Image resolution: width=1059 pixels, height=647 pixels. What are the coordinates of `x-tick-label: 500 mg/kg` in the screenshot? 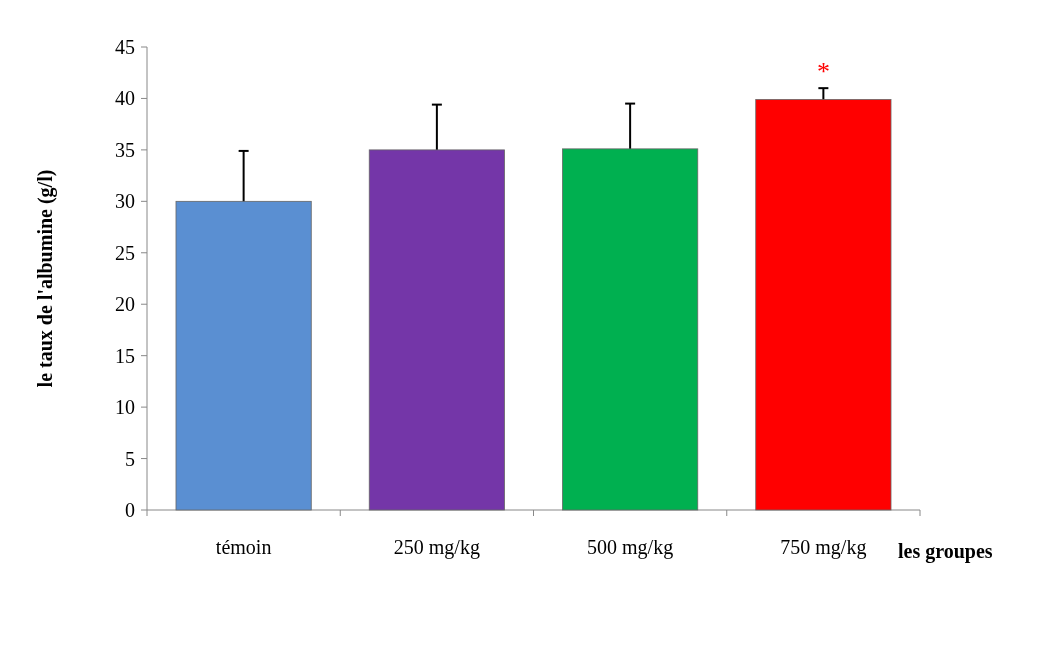 It's located at (630, 547).